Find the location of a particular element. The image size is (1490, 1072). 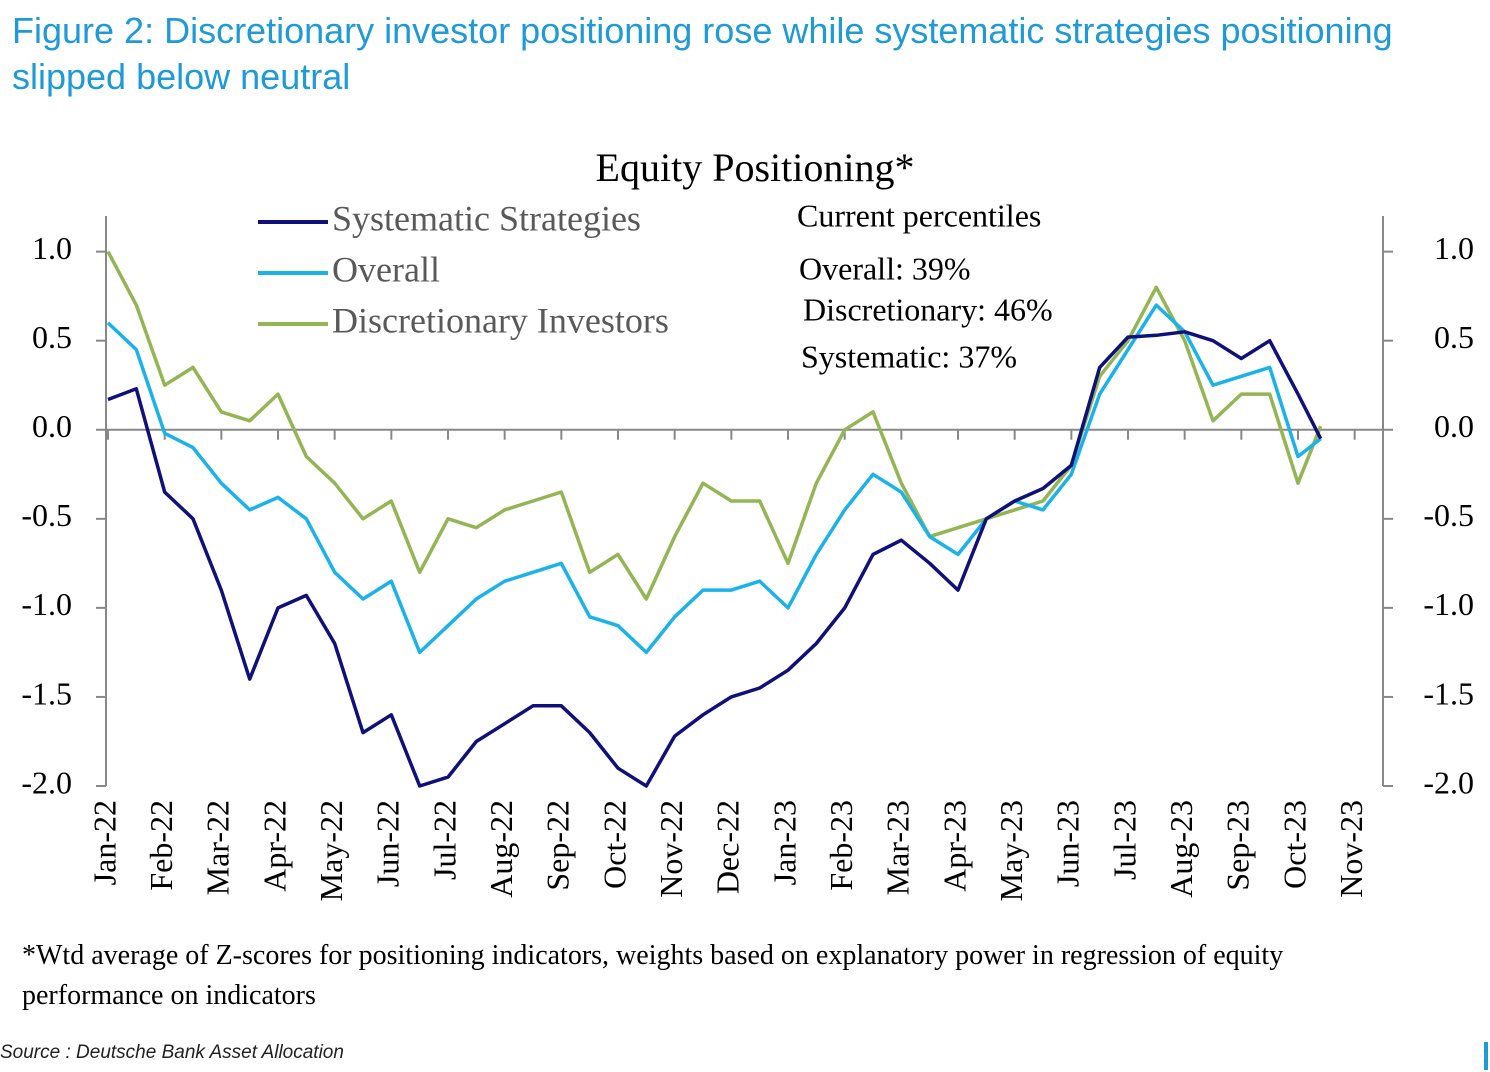

x-tick-label: Jun-23 is located at coordinates (1068, 843).